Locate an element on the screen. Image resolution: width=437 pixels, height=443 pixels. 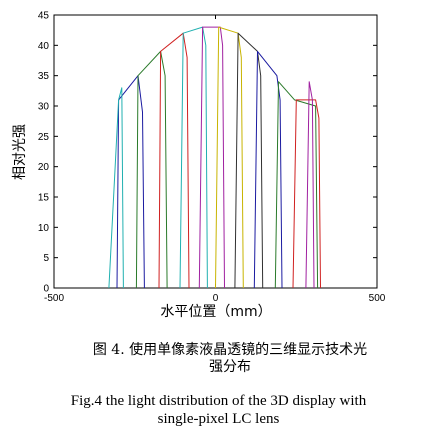
x-tick-label: -500 is located at coordinates (54, 298).